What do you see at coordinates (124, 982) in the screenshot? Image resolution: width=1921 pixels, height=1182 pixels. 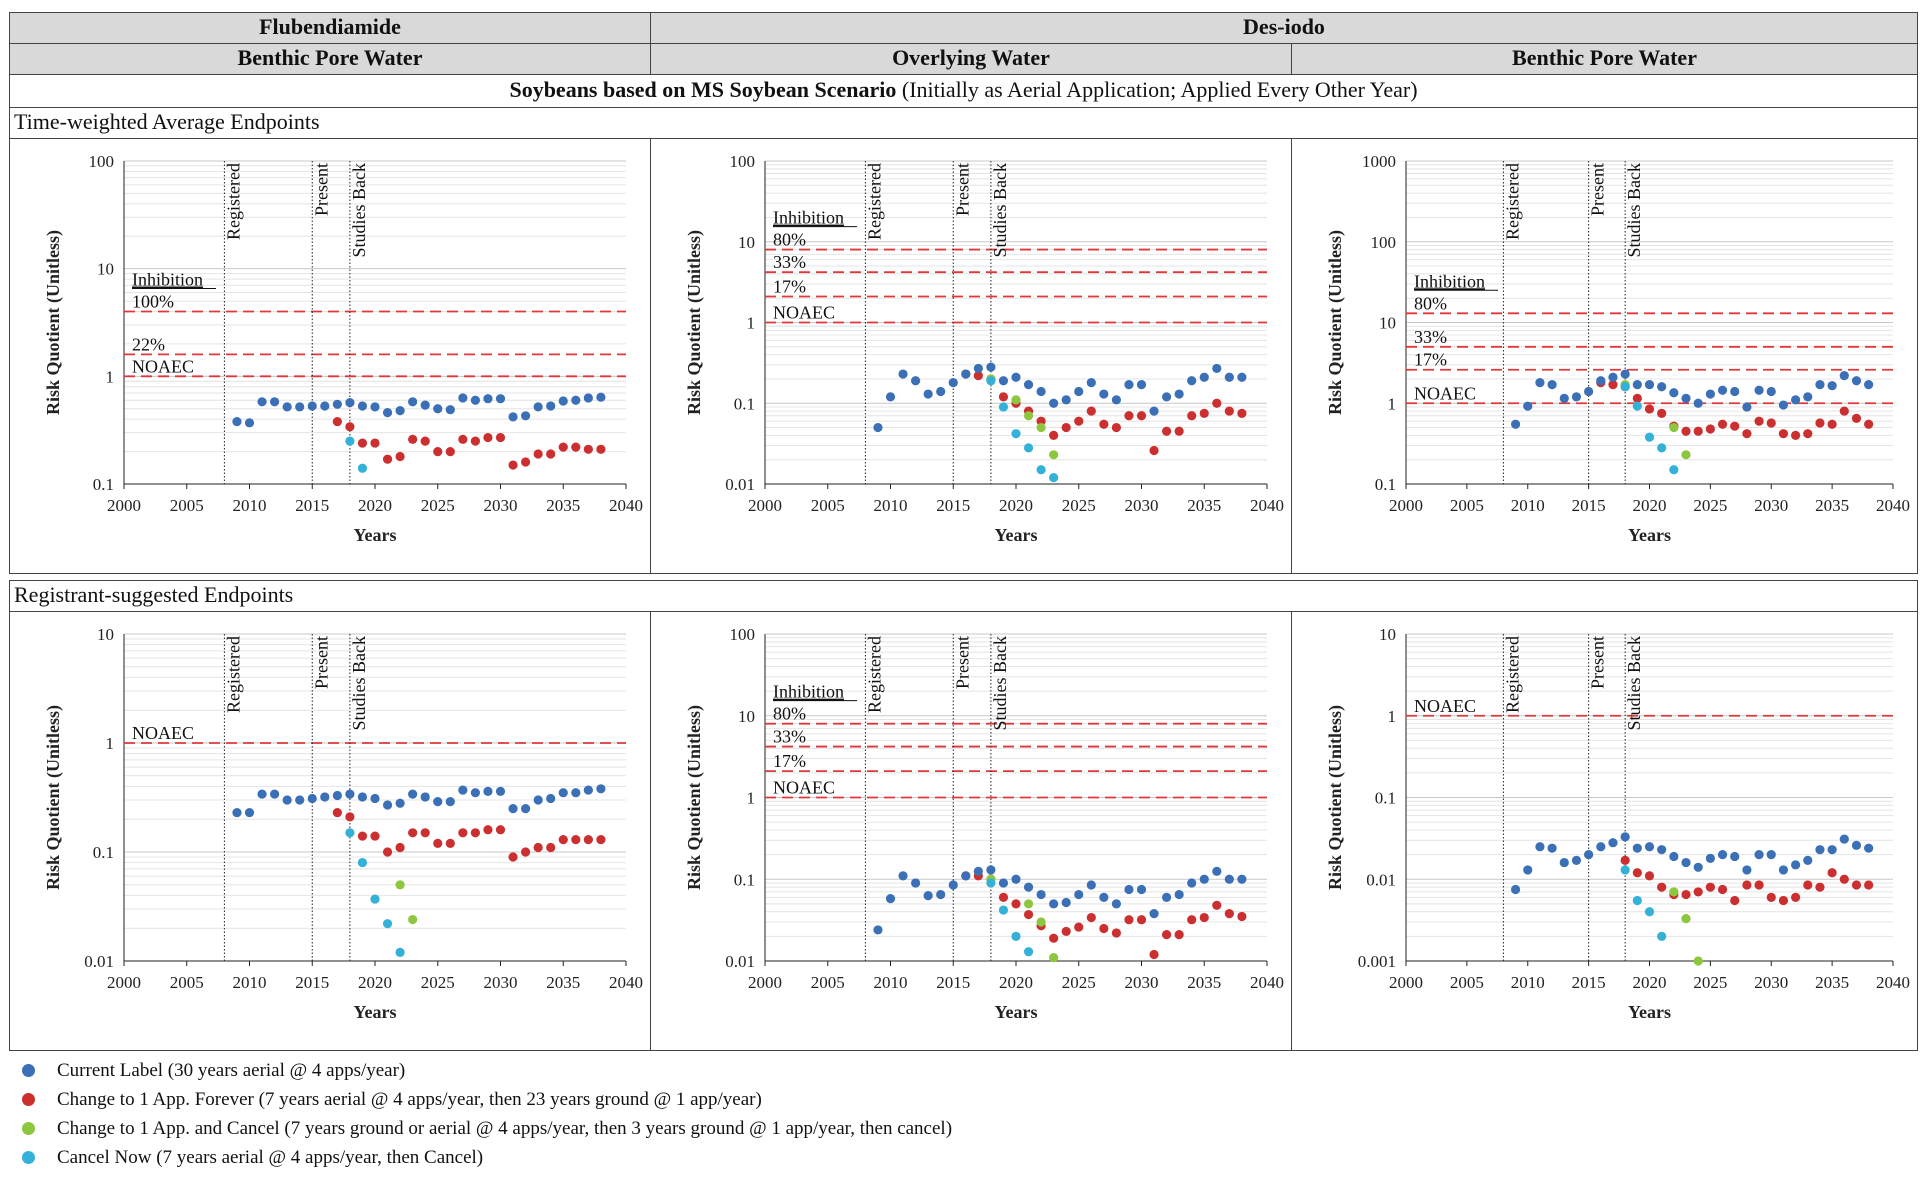 I see `x-tick-label: 2000` at bounding box center [124, 982].